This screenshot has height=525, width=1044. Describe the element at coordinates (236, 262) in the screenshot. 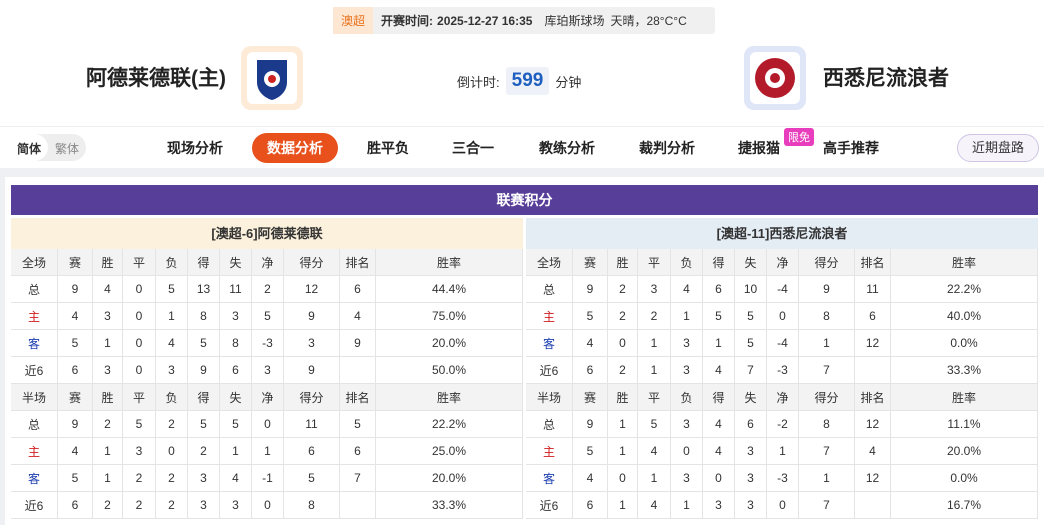

I see `column-header: 失` at that location.